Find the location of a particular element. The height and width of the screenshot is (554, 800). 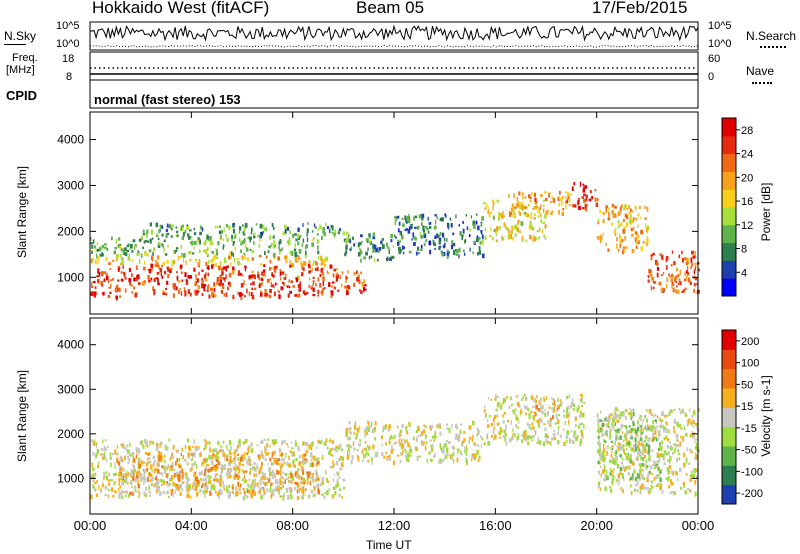

y-tick-label: 3000 is located at coordinates (70, 389).